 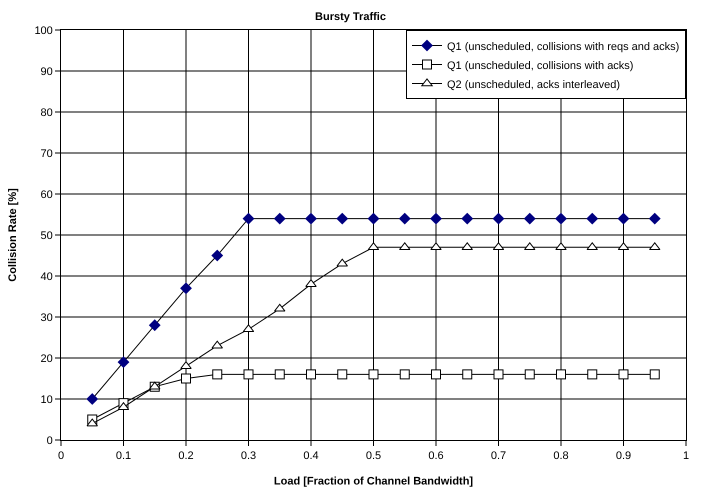 I want to click on x-tick-label: 0.3, so click(x=248, y=456).